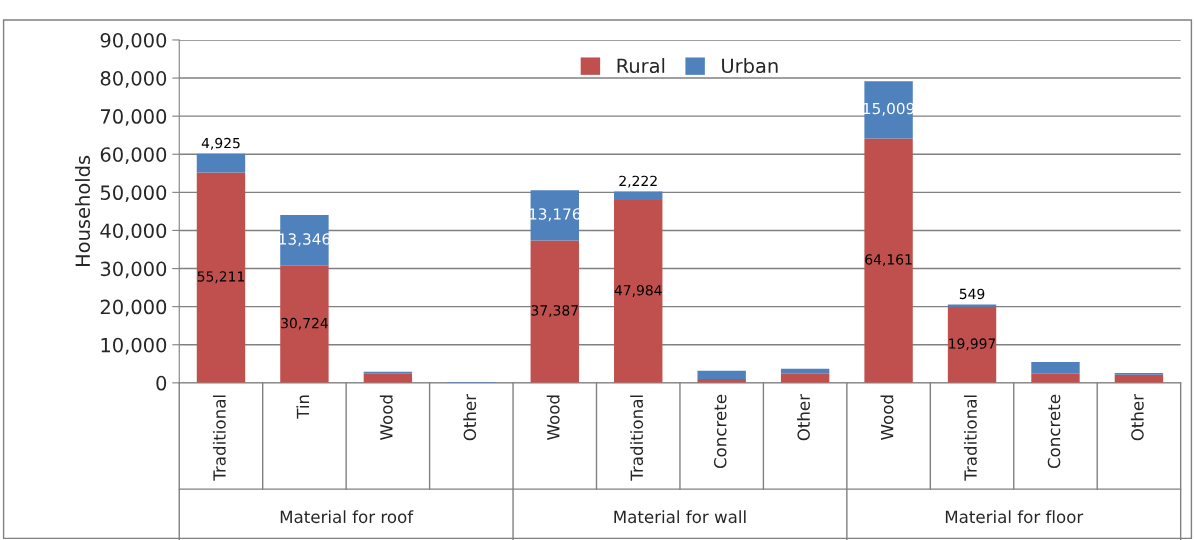  What do you see at coordinates (161, 383) in the screenshot?
I see `y-tick-label: 0` at bounding box center [161, 383].